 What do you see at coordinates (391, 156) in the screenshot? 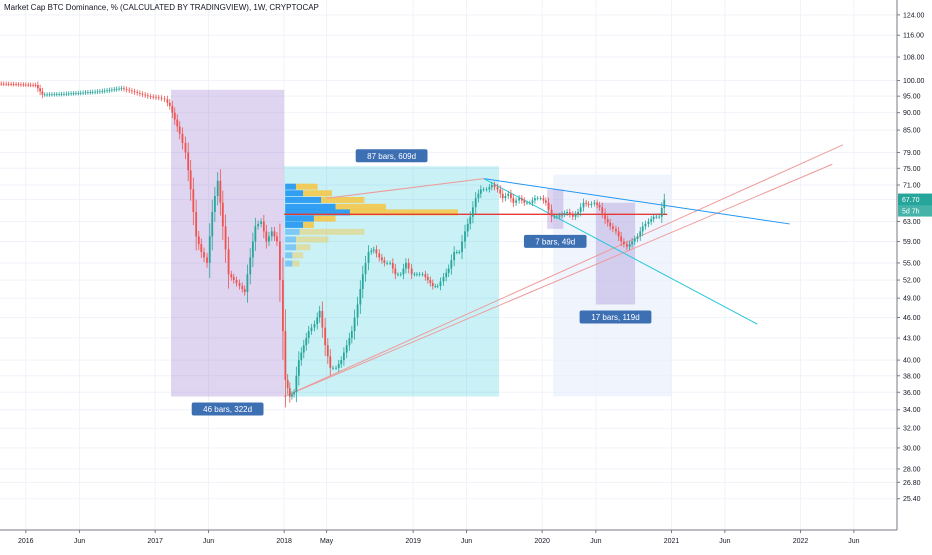
I see `range-label-text: 87 bars, 609d` at bounding box center [391, 156].